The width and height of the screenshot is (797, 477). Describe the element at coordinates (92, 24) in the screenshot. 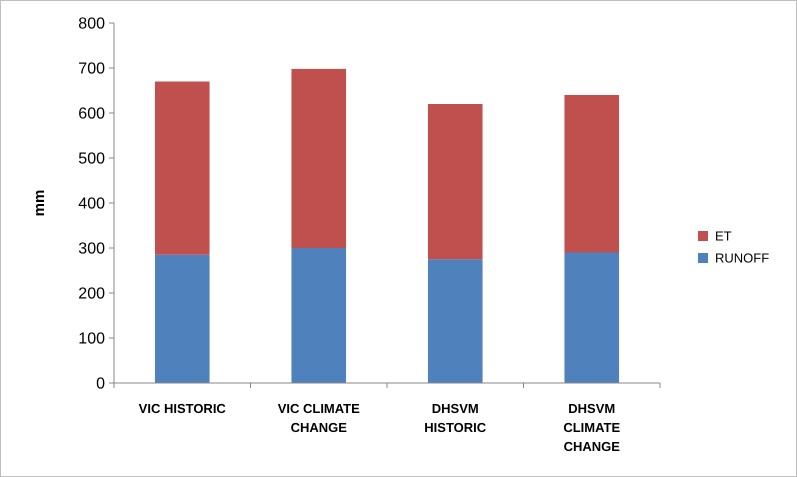

I see `y-tick-label: 800` at that location.